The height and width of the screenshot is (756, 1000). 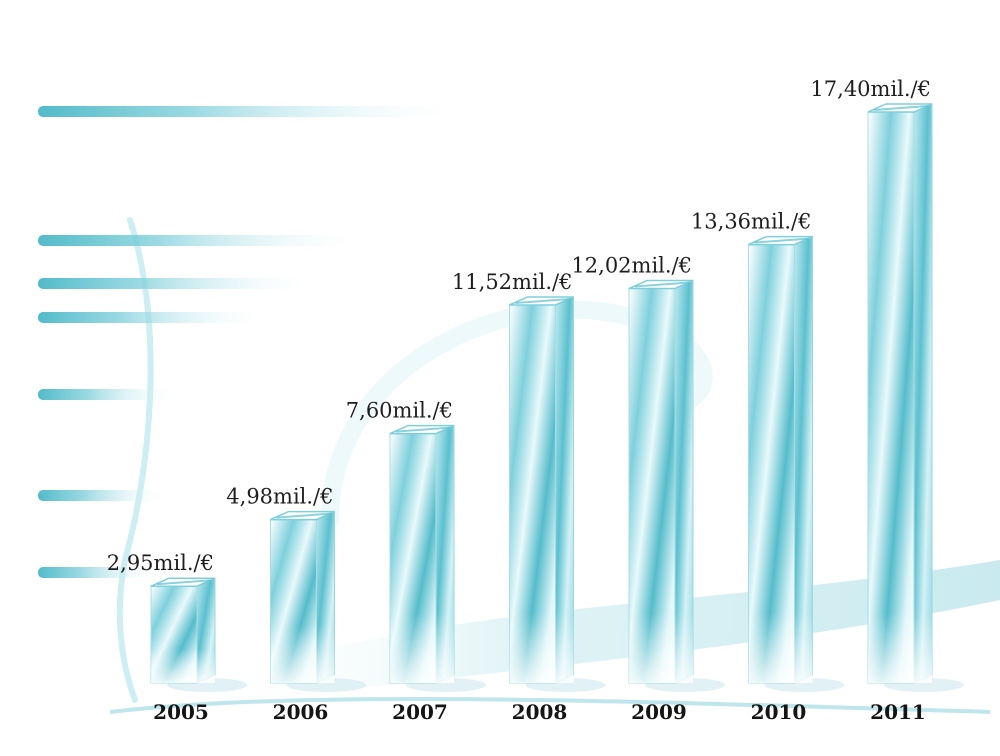 What do you see at coordinates (160, 563) in the screenshot?
I see `data-label: 2,95mil./€` at bounding box center [160, 563].